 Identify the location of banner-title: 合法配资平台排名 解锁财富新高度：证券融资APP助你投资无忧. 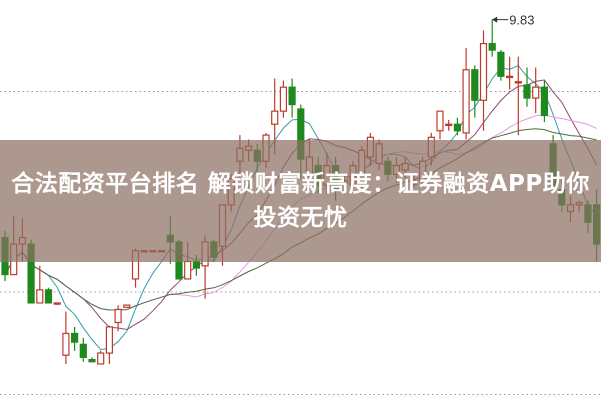
(300, 201).